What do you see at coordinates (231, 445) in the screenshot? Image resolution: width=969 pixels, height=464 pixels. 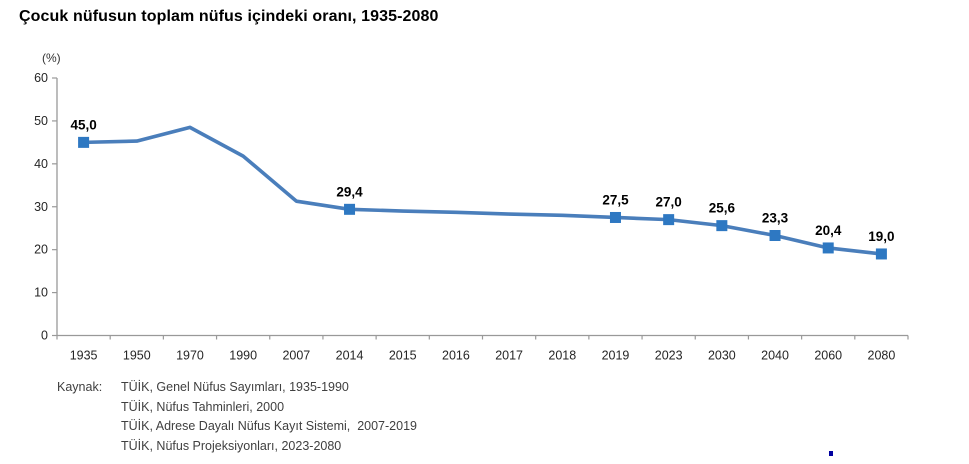 I see `source-line: TÜİK, Nüfus Projeksiyonları, 2023-2080` at bounding box center [231, 445].